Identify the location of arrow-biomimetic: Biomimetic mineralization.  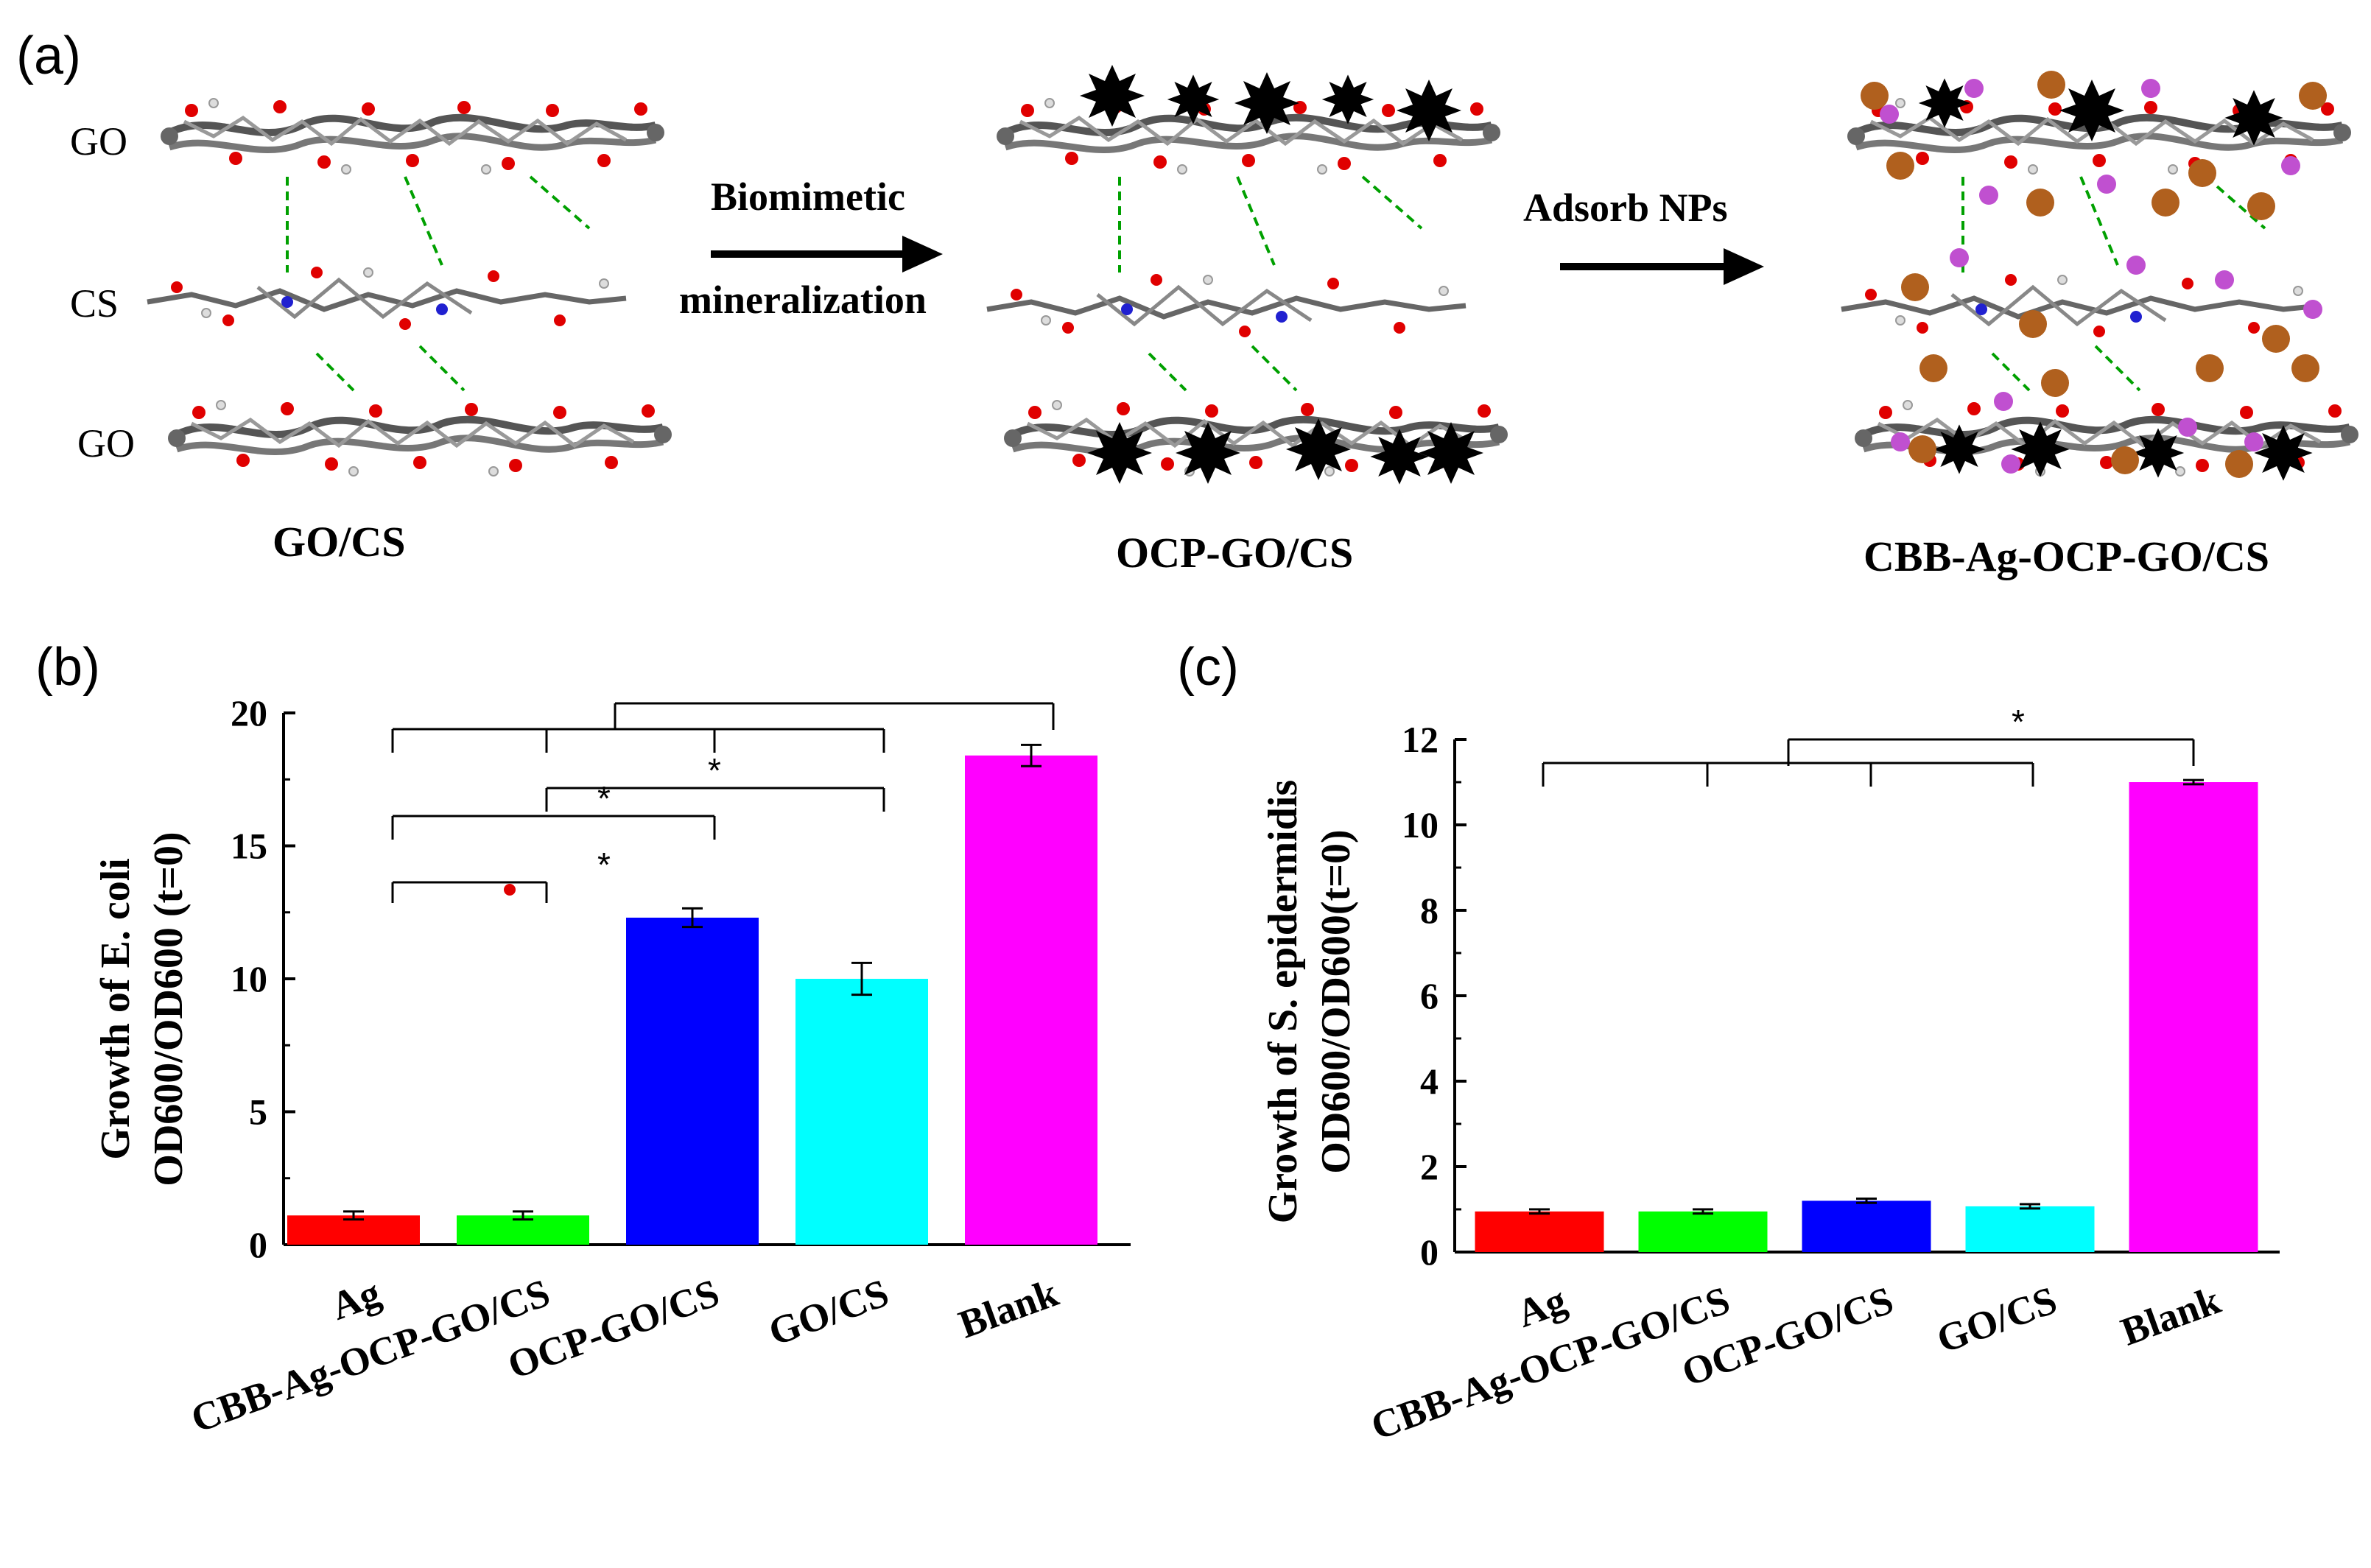
(811, 248).